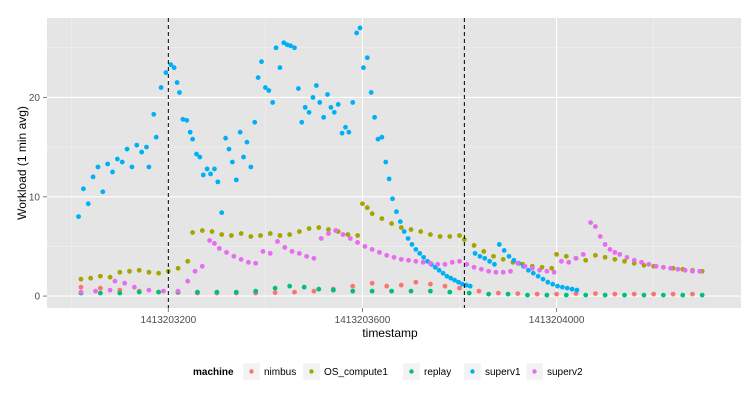  Describe the element at coordinates (38, 198) in the screenshot. I see `y-axis: 0 10 20` at that location.